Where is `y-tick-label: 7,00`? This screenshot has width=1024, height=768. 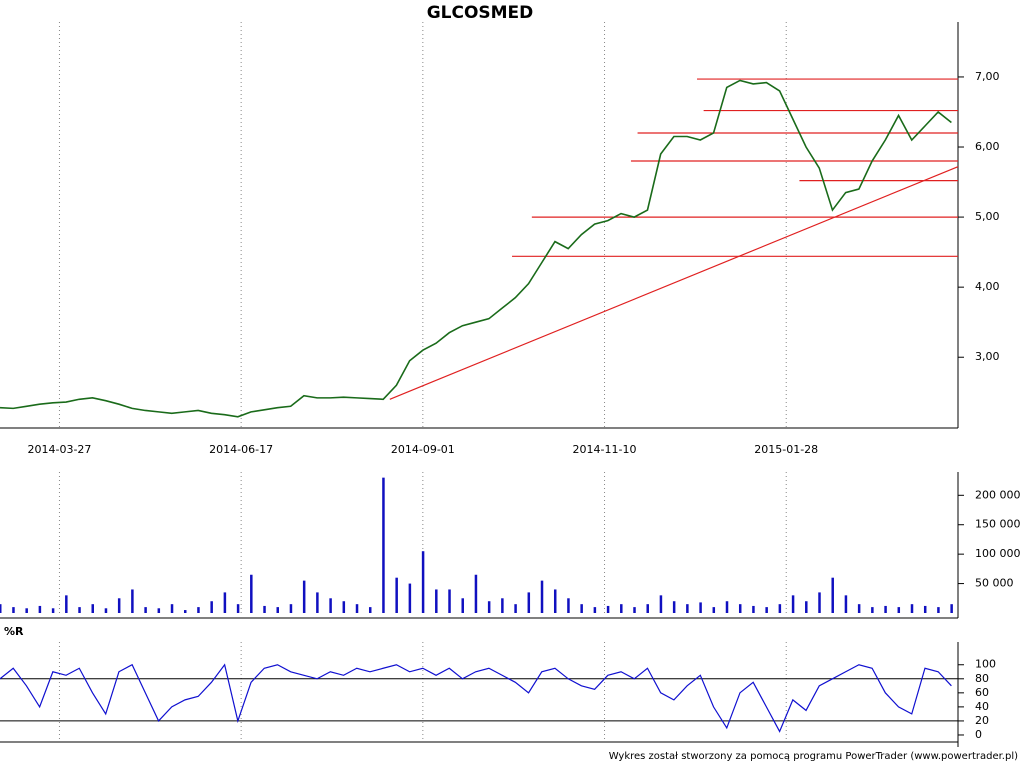 y-tick-label: 7,00 is located at coordinates (987, 76).